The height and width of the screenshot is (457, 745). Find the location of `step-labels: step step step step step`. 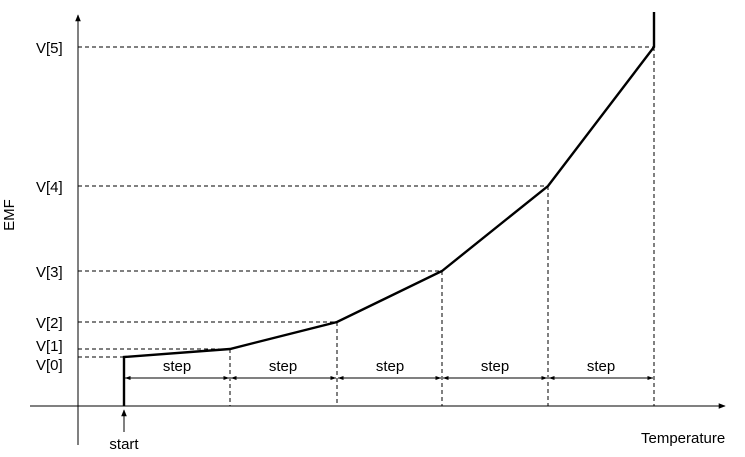

step-labels: step step step step step is located at coordinates (389, 366).